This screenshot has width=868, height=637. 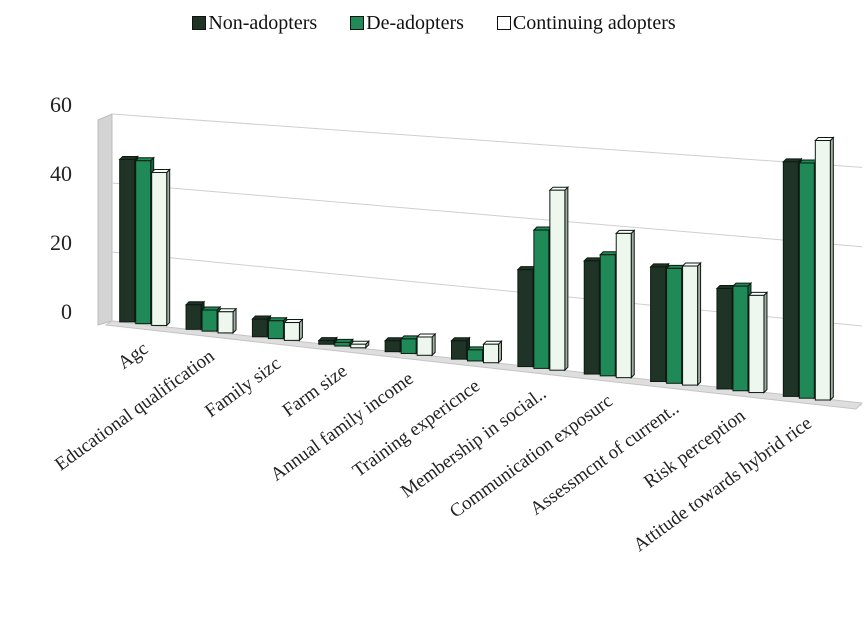 I want to click on x-tick-label-agc: Agc, so click(x=133, y=356).